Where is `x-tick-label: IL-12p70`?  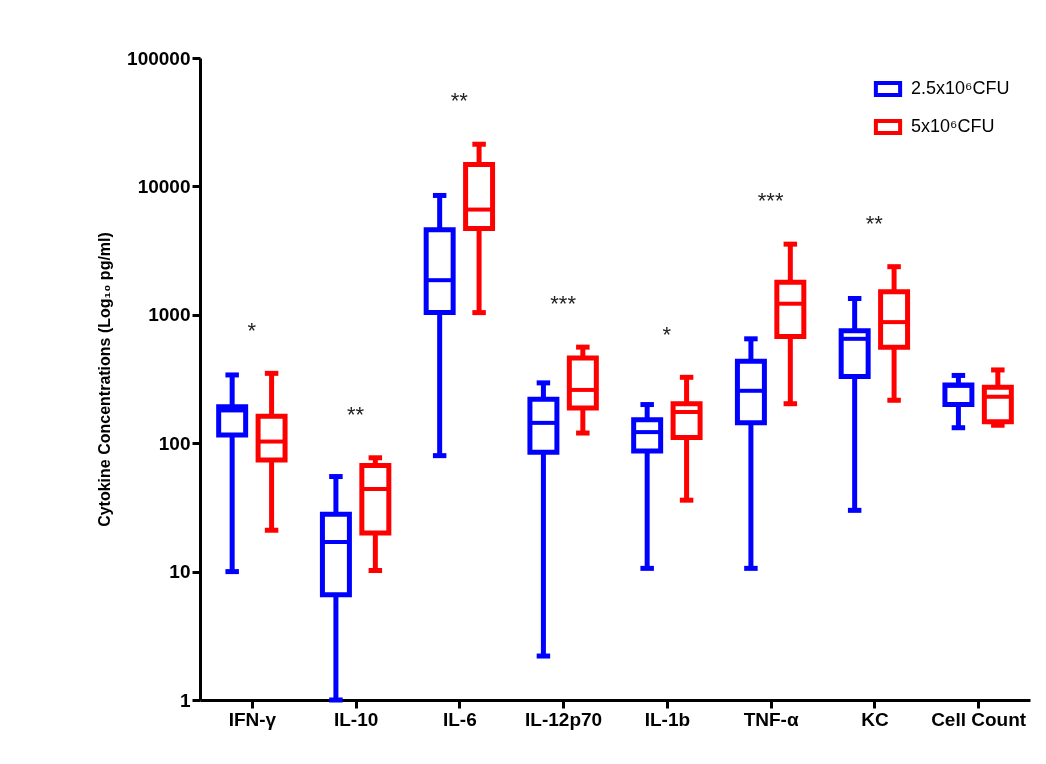 x-tick-label: IL-12p70 is located at coordinates (564, 719).